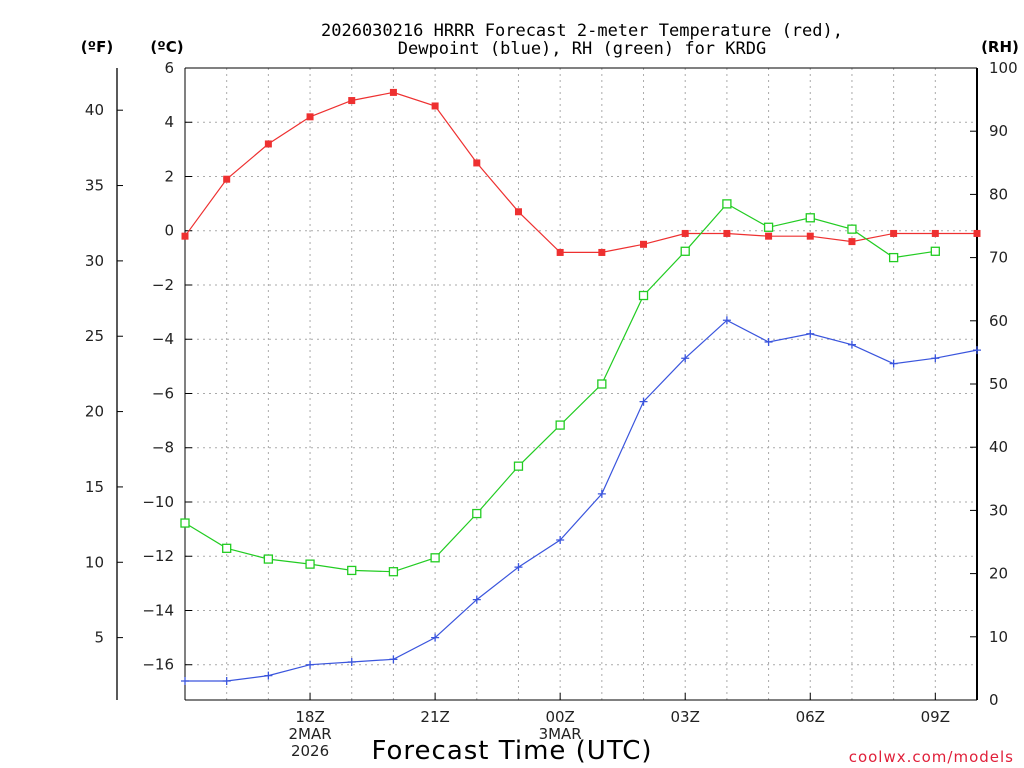 The image size is (1024, 768). What do you see at coordinates (309, 717) in the screenshot?
I see `x-tick-label: 18Z` at bounding box center [309, 717].